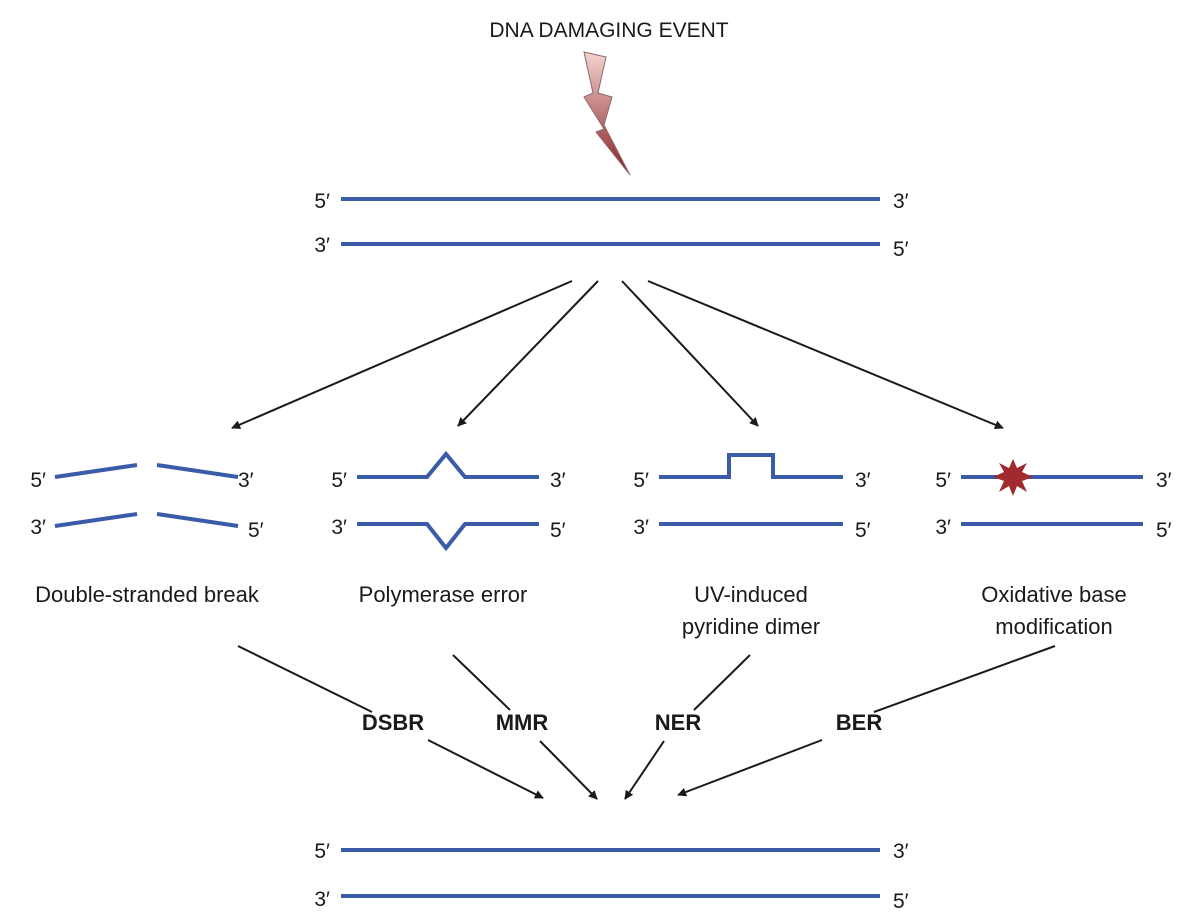 The image size is (1186, 914). What do you see at coordinates (608, 30) in the screenshot?
I see `diagram-title: DNA DAMAGING EVENT` at bounding box center [608, 30].